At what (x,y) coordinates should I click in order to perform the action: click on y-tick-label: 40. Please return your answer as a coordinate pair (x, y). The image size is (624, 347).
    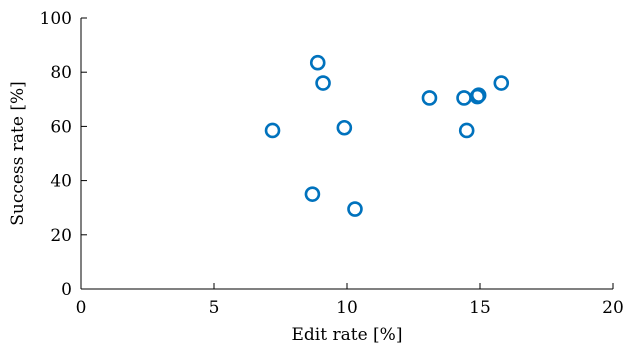
    Looking at the image, I should click on (61, 182).